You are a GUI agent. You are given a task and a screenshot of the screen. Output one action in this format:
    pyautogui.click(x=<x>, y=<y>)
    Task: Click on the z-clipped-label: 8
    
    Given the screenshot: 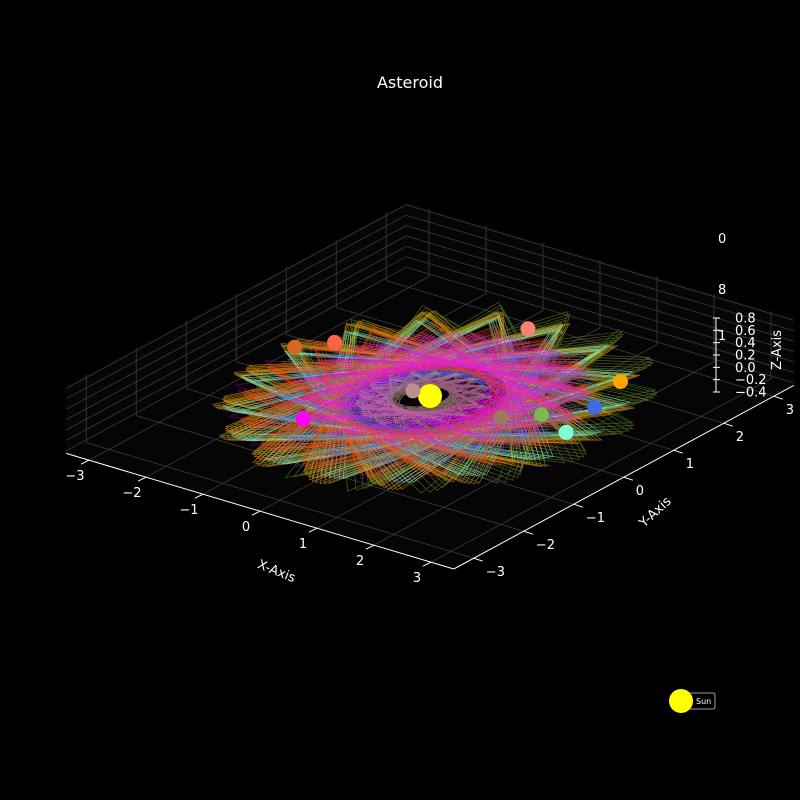 What is the action you would take?
    pyautogui.click(x=722, y=290)
    